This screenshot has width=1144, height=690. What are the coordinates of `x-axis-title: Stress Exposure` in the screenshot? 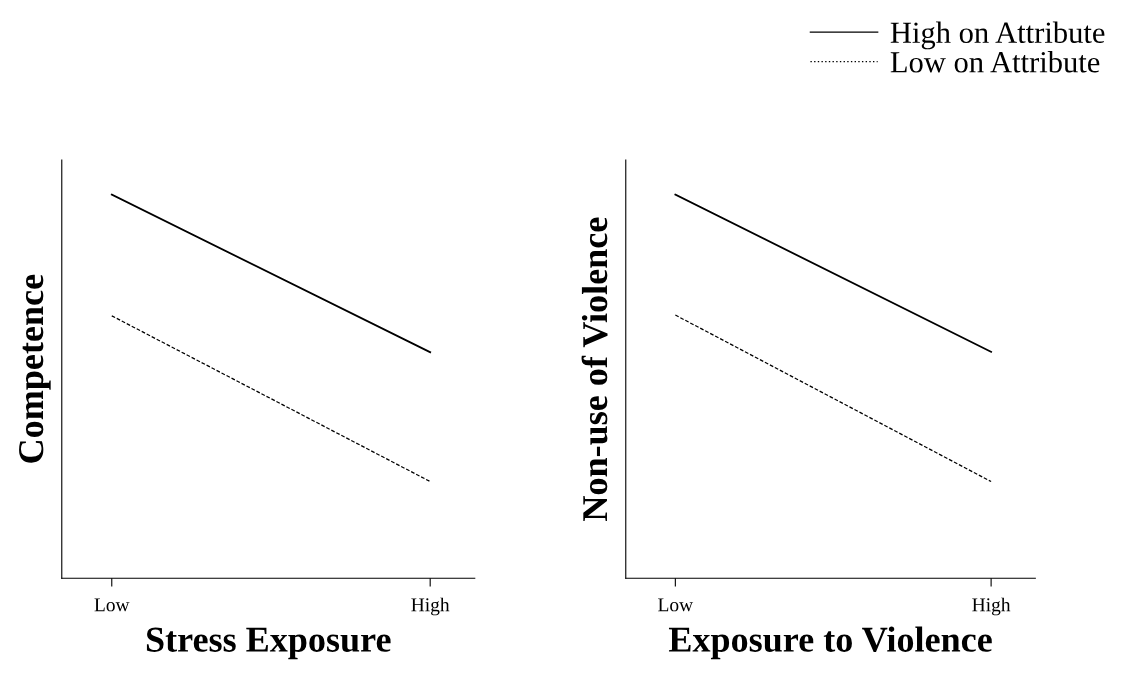 It's located at (268, 643).